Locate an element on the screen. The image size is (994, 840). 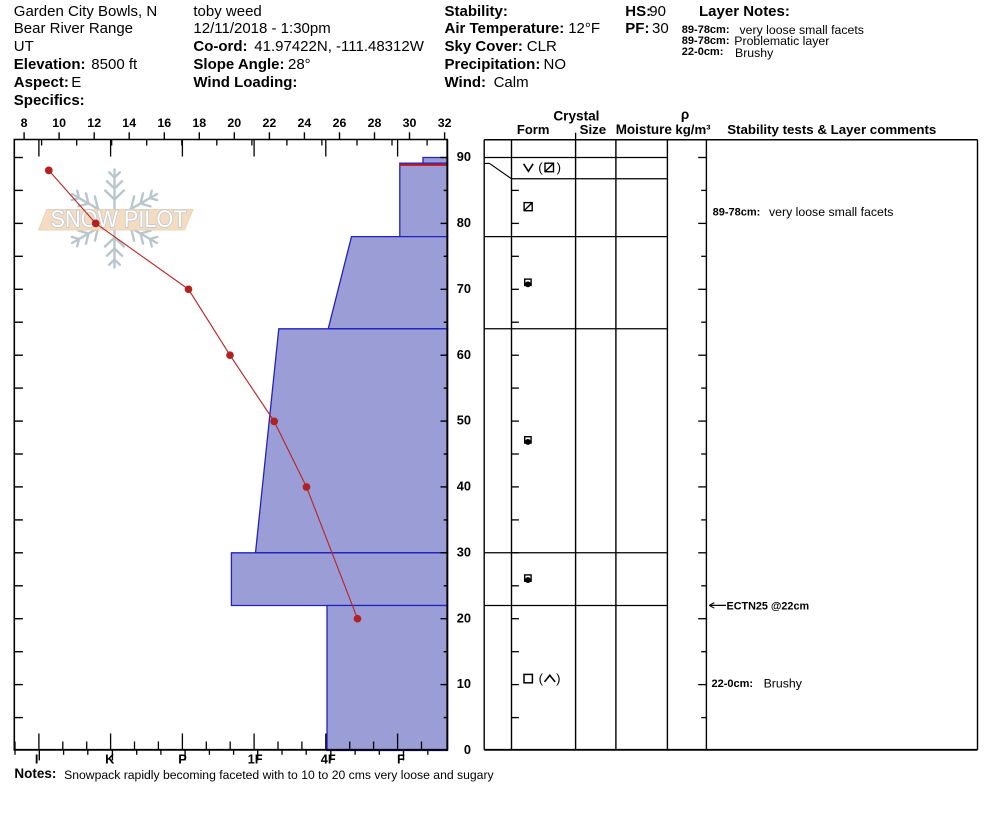
svg-text: 1F is located at coordinates (255, 759).